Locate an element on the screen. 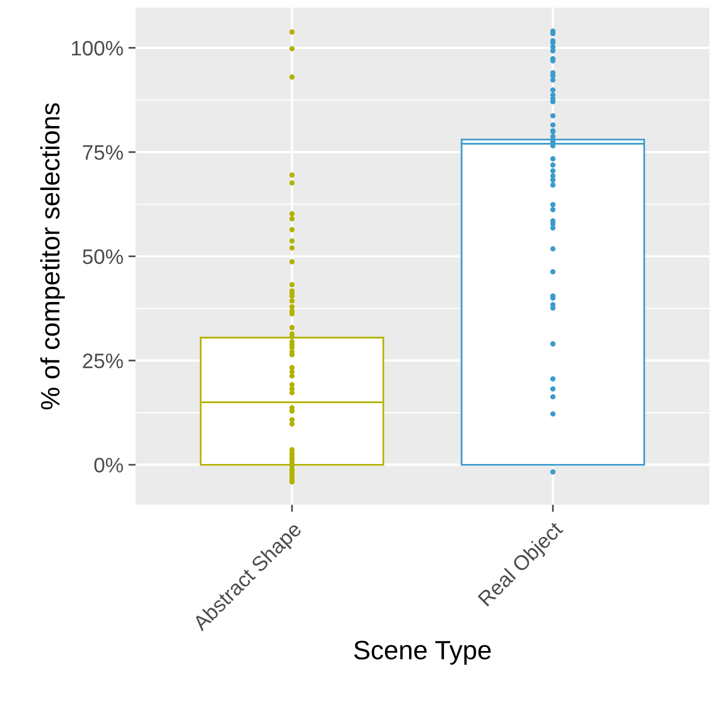 This screenshot has width=713, height=710. x-axis-title: Scene Type is located at coordinates (422, 652).